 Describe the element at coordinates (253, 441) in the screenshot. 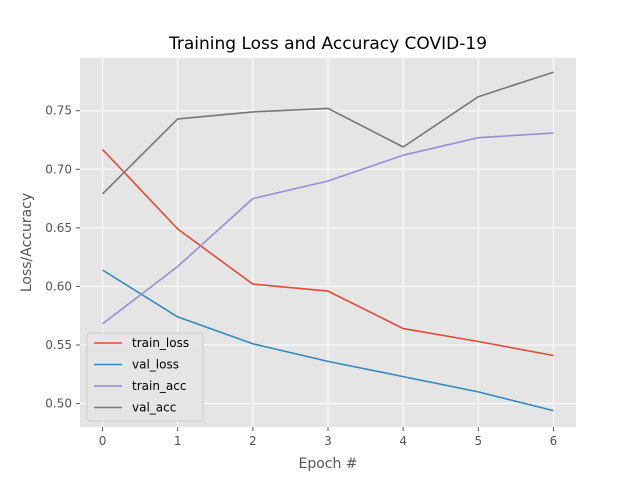

I see `x-tick-label: 2` at that location.